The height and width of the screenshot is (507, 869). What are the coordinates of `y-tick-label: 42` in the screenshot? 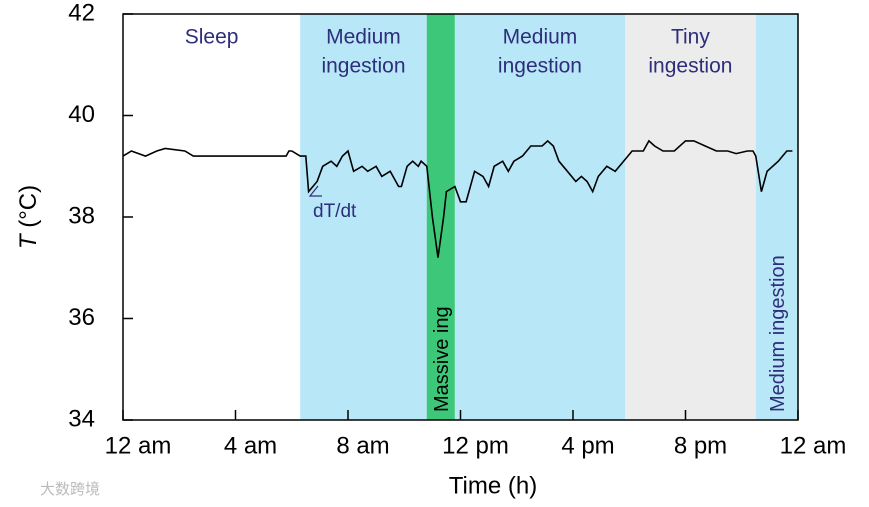 It's located at (81, 13).